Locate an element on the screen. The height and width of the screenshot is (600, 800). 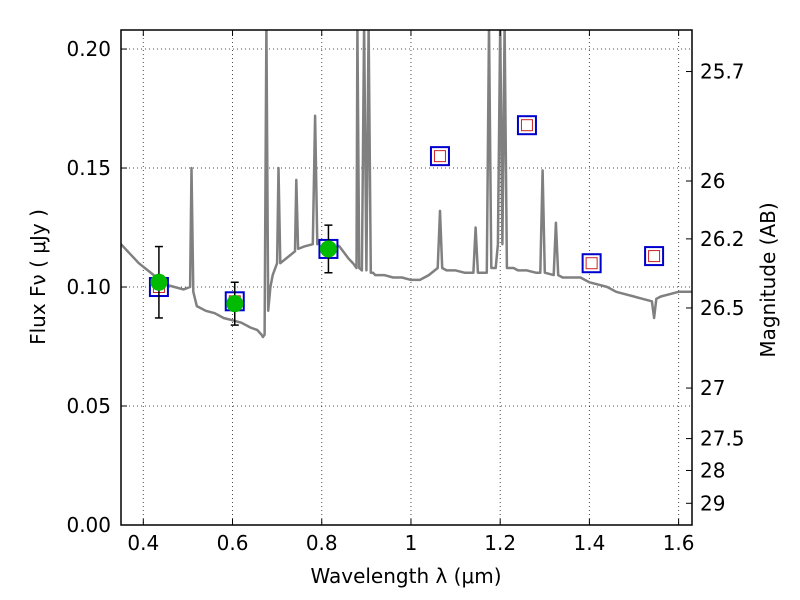
y-axis-label: Flux Fν ( μJy ) is located at coordinates (38, 277).